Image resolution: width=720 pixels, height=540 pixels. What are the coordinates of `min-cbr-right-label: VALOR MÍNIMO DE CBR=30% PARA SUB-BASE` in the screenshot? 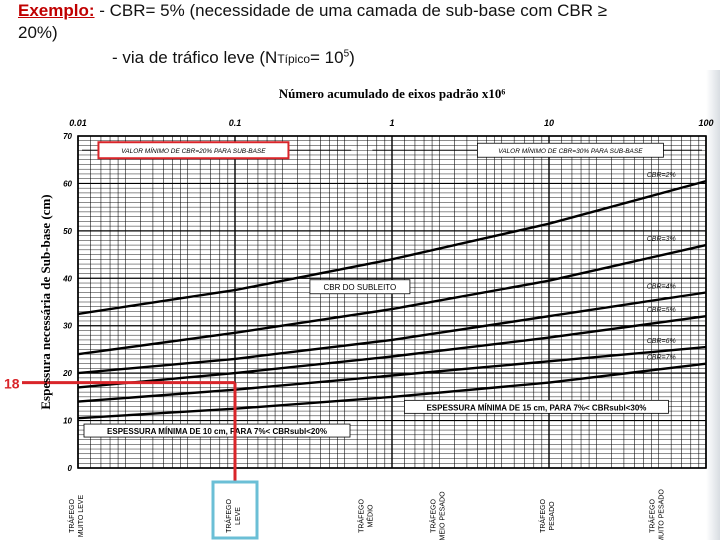 It's located at (570, 150).